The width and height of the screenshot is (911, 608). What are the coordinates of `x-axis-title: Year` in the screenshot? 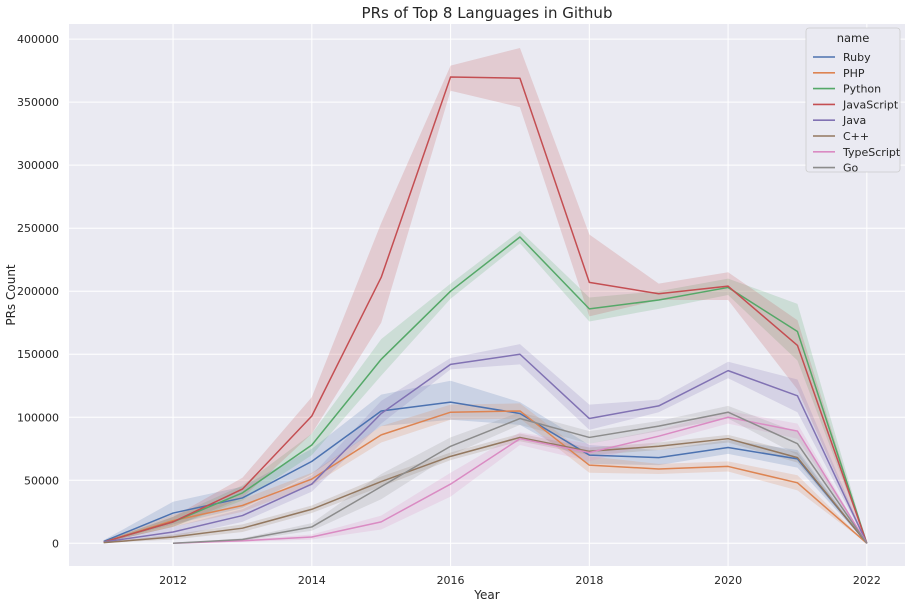 It's located at (486, 595).